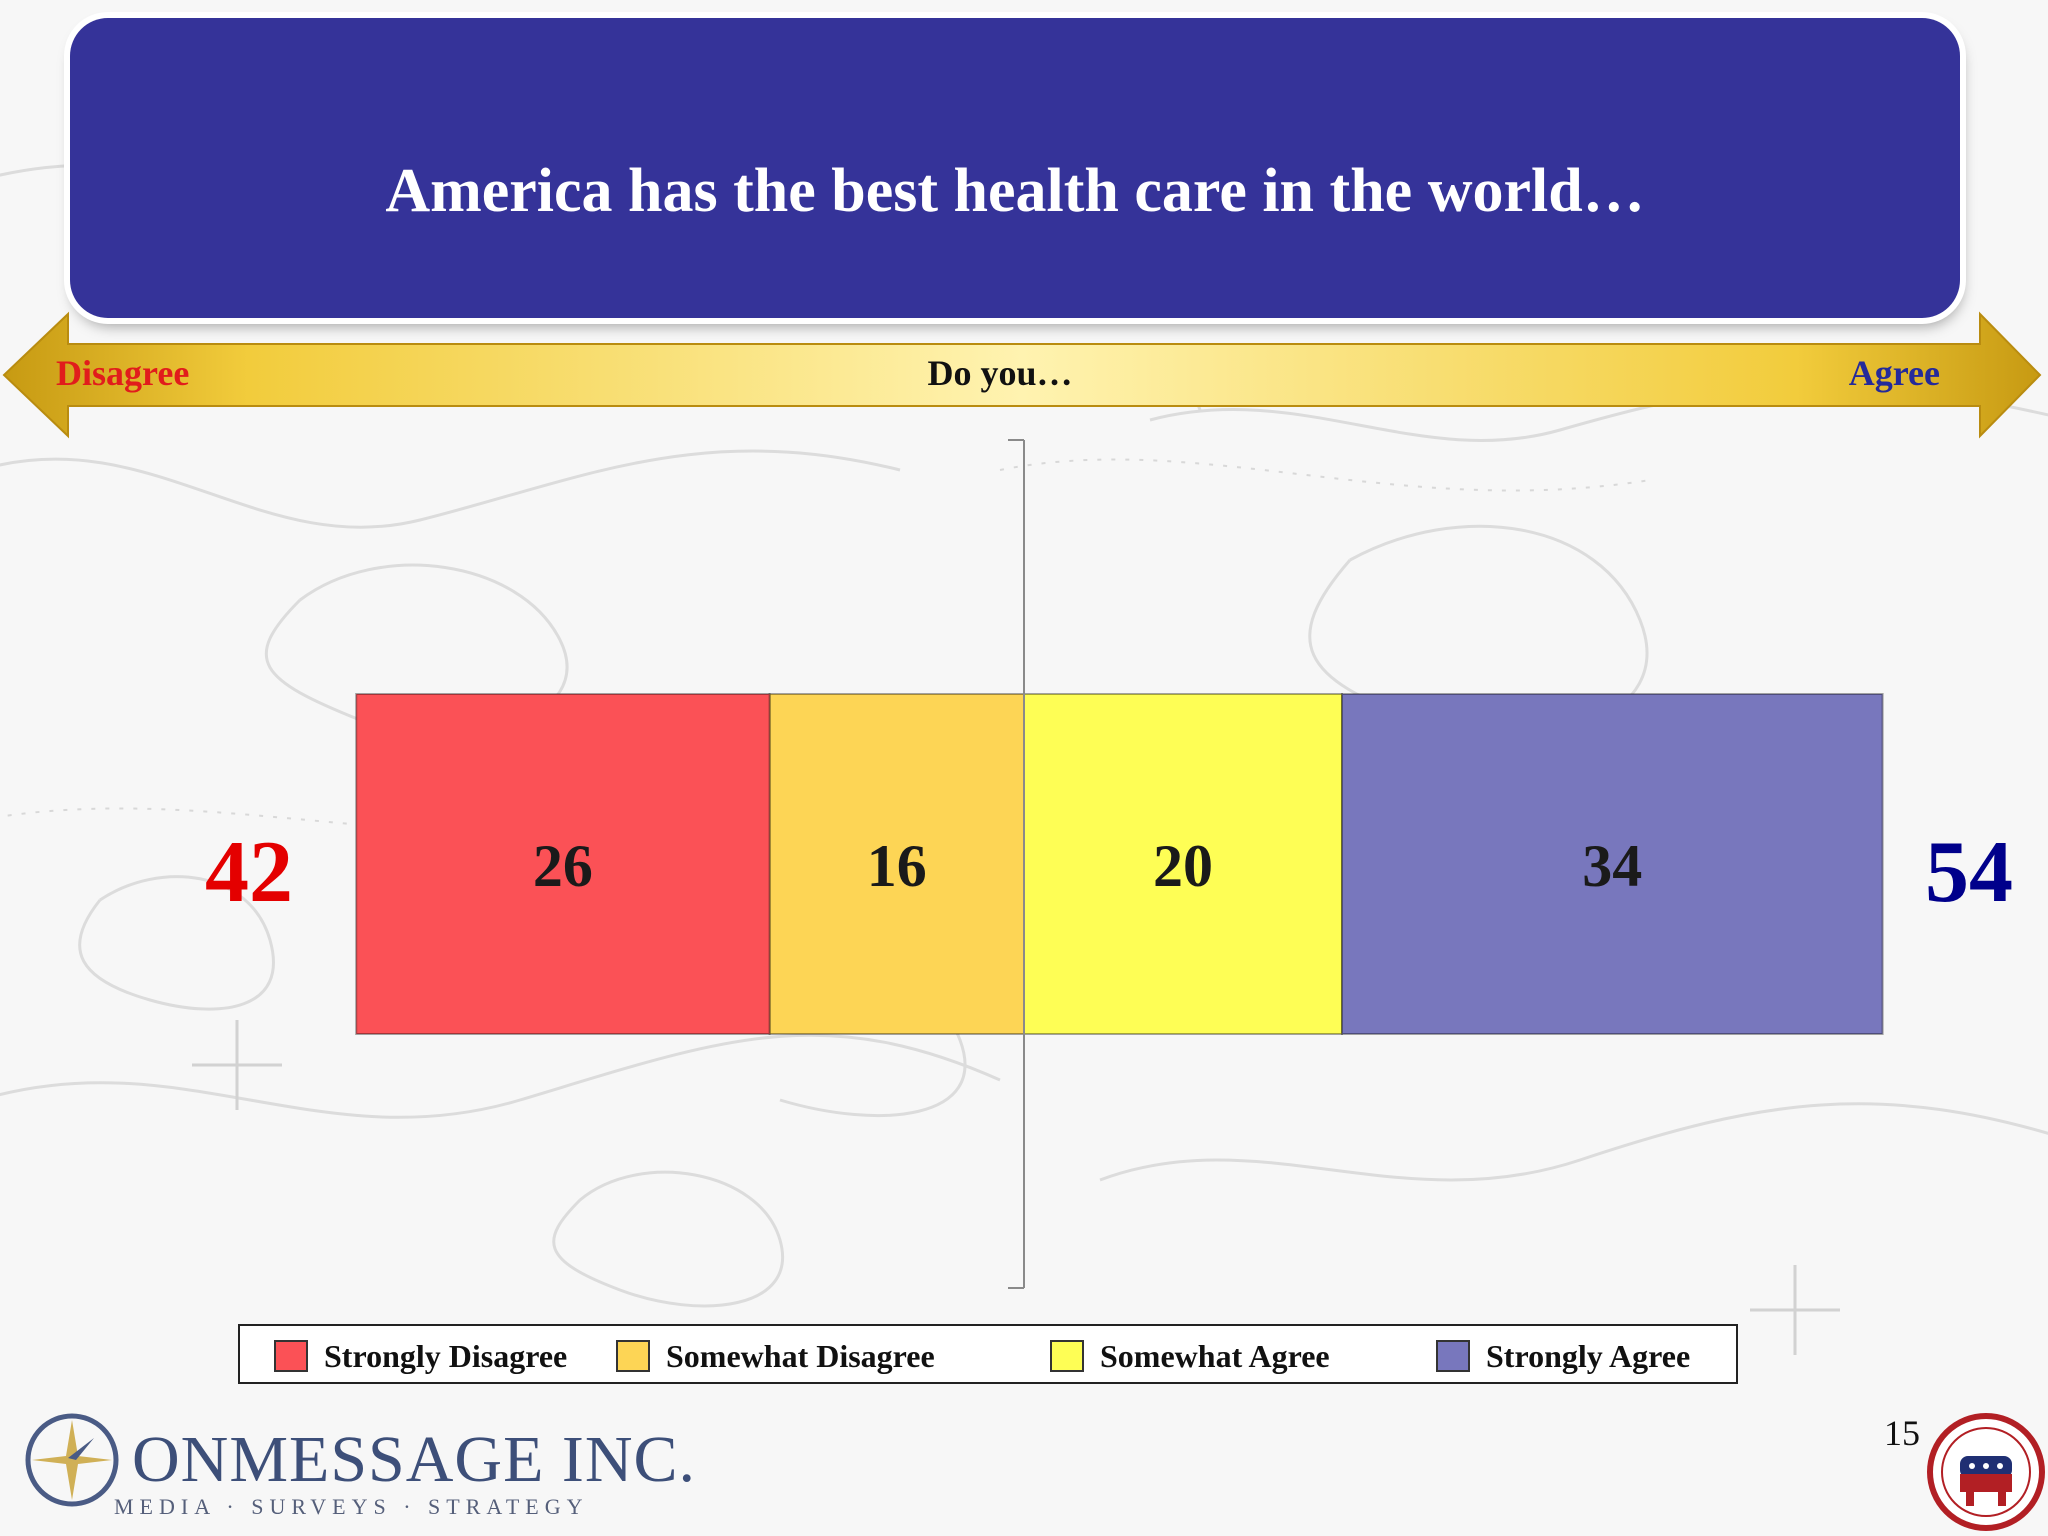 The width and height of the screenshot is (2048, 1536). I want to click on legend-label: Somewhat Agree, so click(1215, 1356).